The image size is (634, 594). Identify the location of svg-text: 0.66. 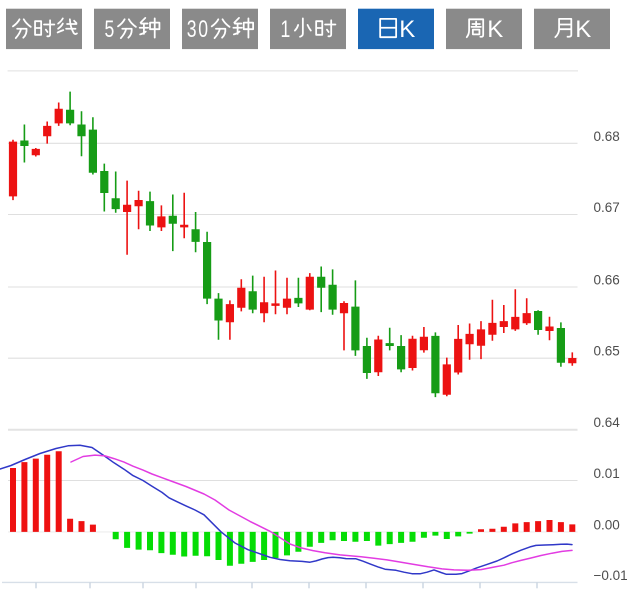
(607, 280).